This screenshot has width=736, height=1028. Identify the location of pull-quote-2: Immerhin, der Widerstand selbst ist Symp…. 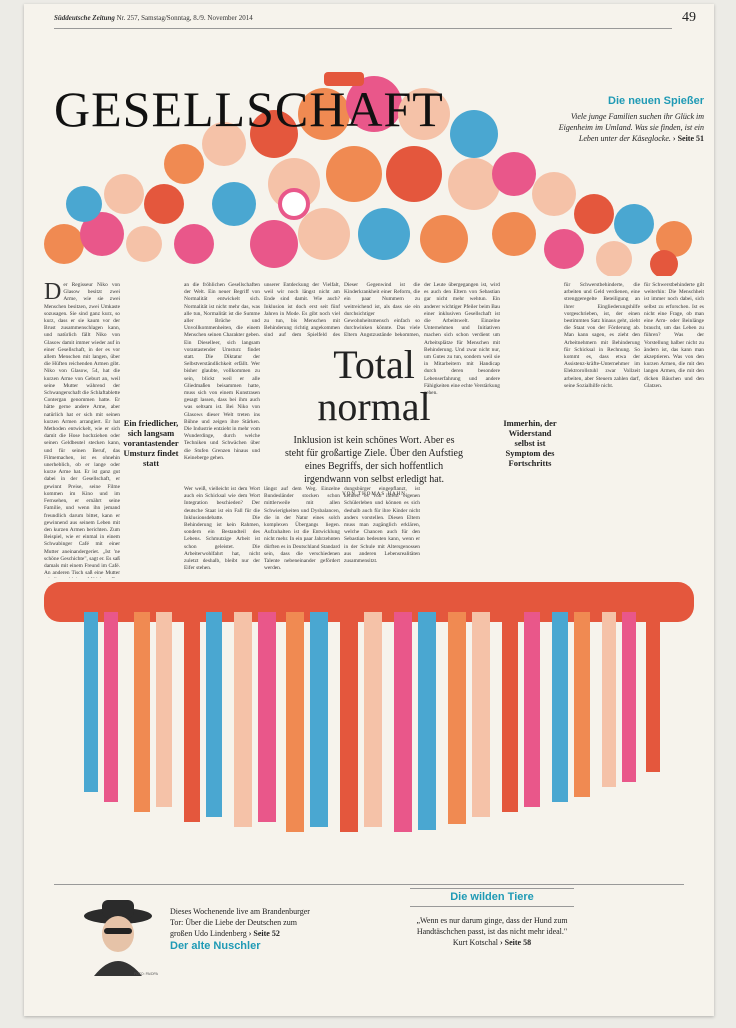
(530, 443).